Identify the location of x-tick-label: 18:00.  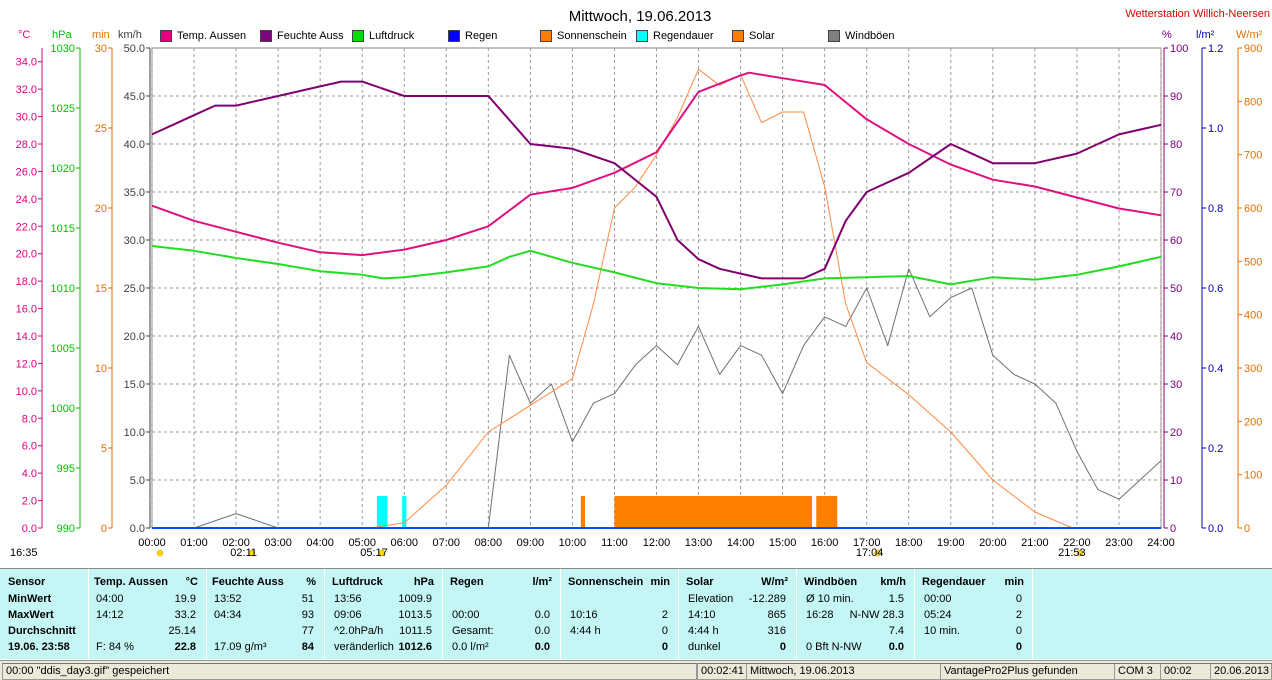
(909, 543).